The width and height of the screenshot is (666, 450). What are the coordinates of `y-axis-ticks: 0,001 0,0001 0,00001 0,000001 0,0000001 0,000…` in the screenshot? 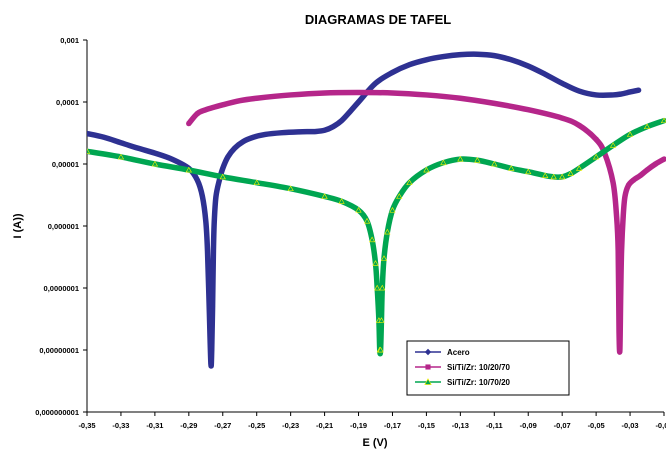 It's located at (61, 226).